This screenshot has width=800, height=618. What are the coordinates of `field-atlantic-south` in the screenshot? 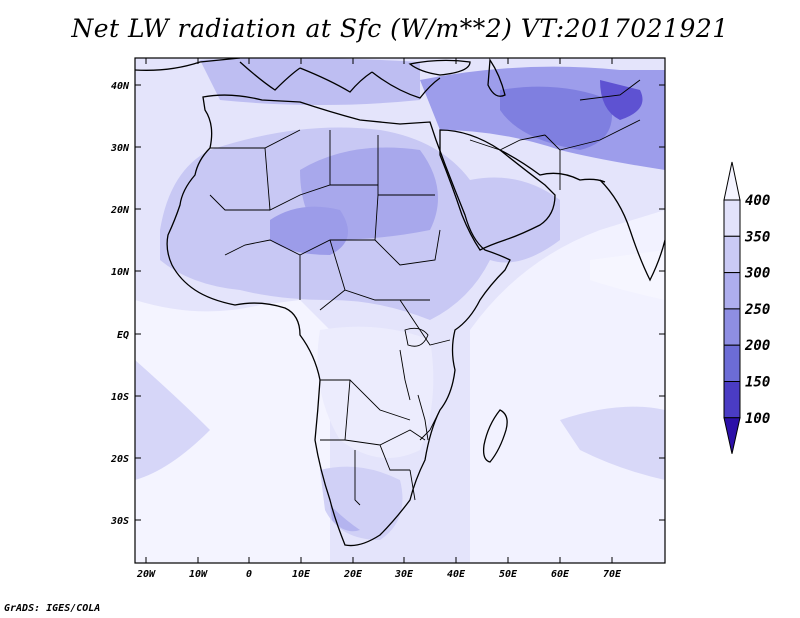 It's located at (232, 431).